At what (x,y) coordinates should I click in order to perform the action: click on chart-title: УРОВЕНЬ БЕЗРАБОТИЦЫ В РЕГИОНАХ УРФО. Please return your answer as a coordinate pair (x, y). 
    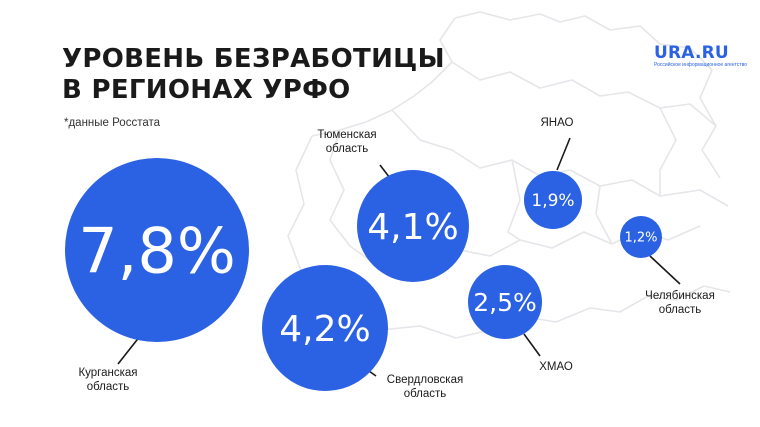
    Looking at the image, I should click on (253, 75).